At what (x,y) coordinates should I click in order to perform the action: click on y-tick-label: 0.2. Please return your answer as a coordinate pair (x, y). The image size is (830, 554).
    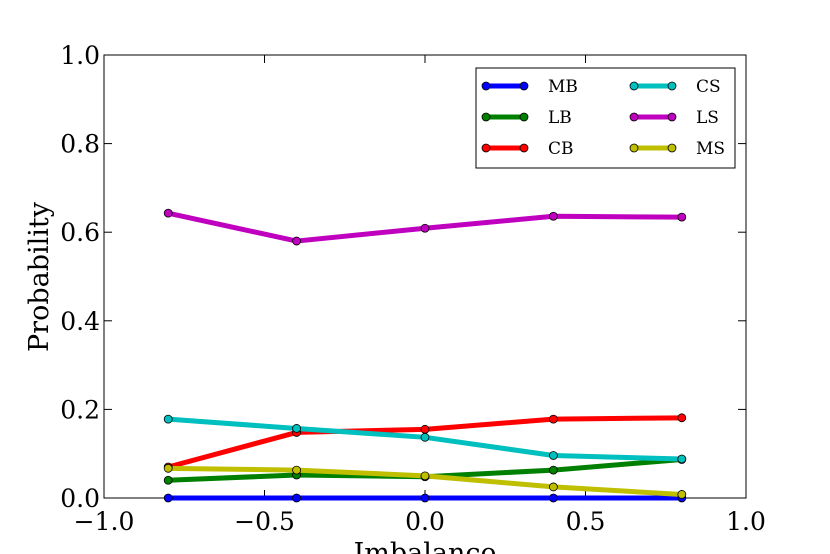
    Looking at the image, I should click on (80, 409).